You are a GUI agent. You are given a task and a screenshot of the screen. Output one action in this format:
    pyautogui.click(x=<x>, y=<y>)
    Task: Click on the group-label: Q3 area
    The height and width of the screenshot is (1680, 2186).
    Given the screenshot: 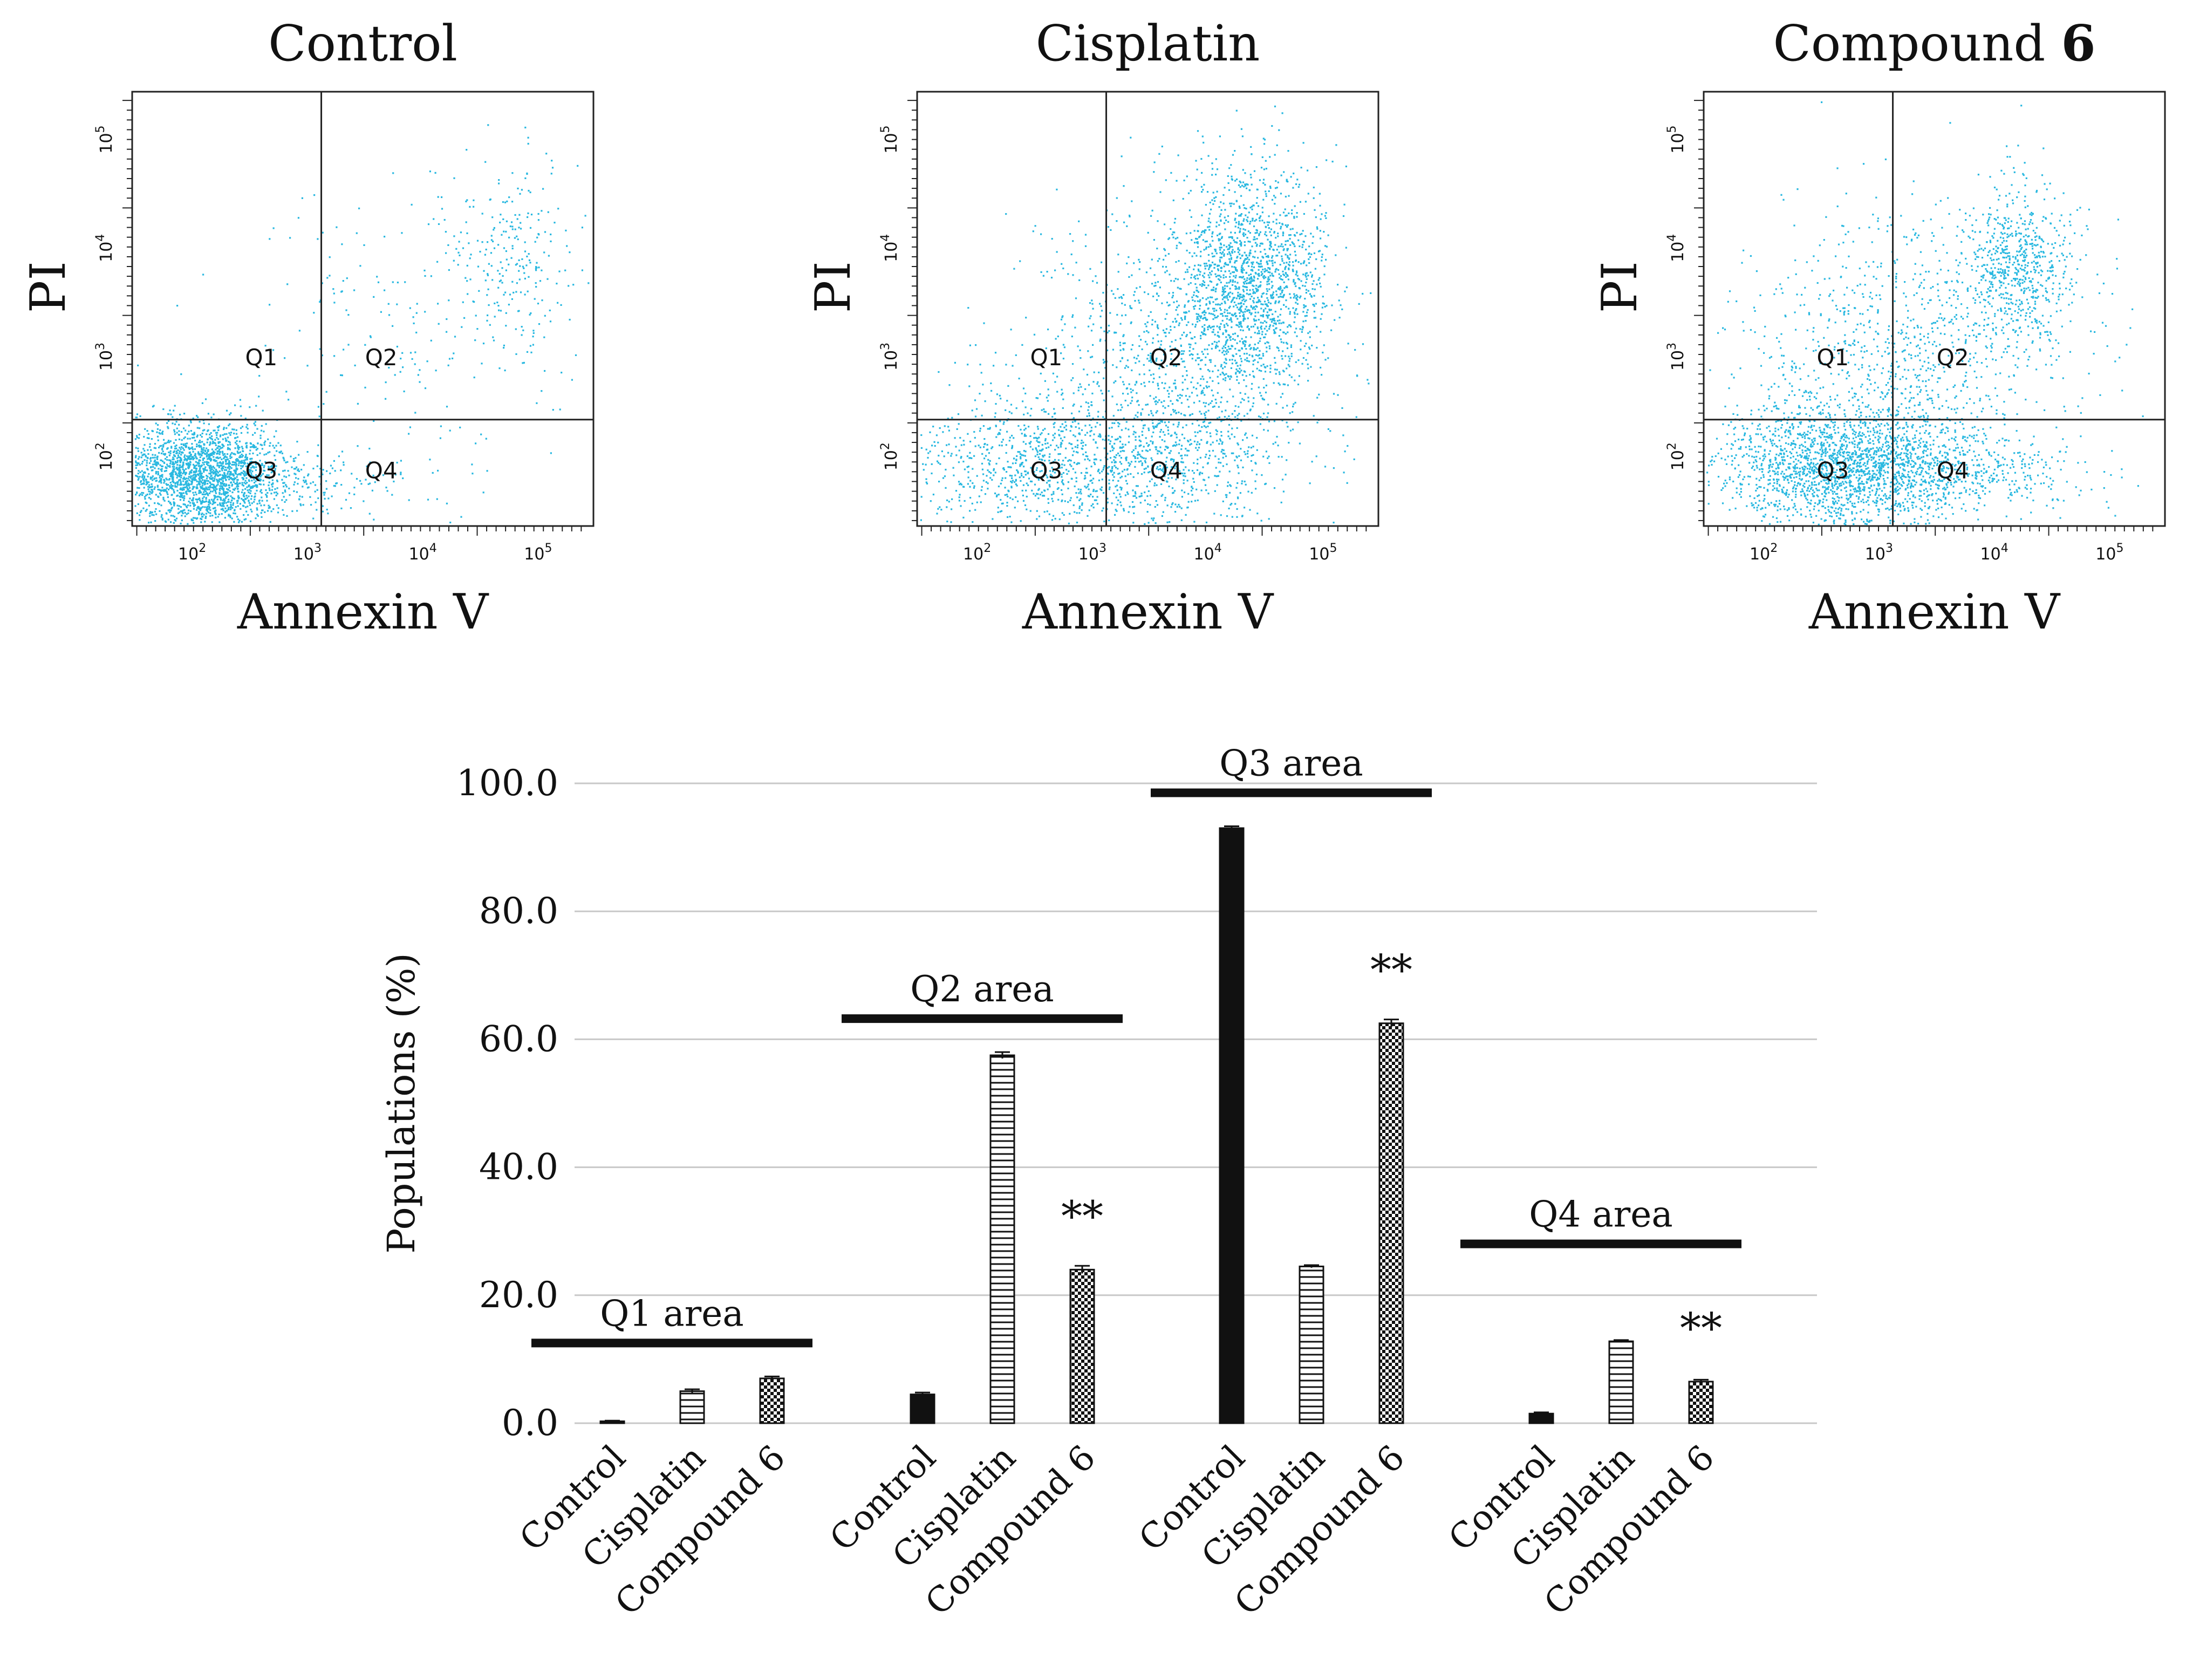 What is the action you would take?
    pyautogui.click(x=1291, y=763)
    